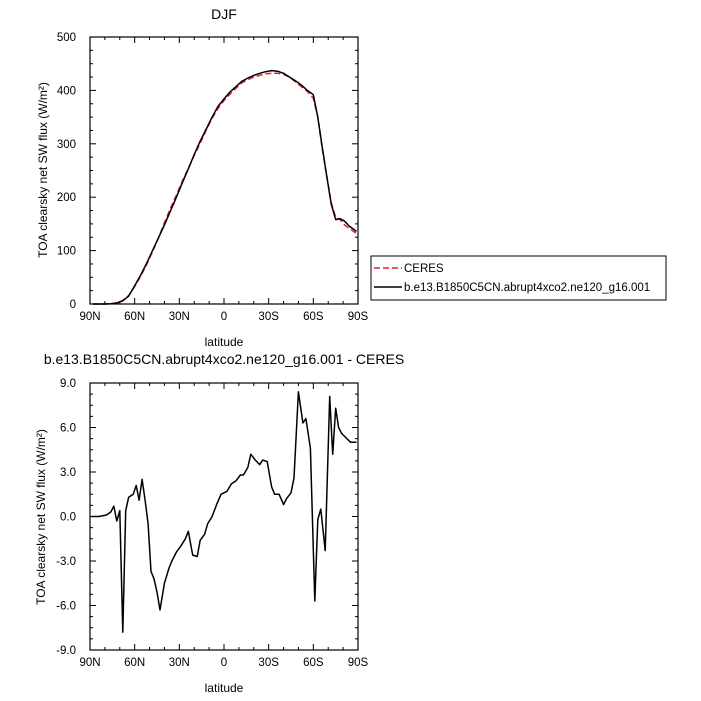  What do you see at coordinates (66, 651) in the screenshot?
I see `y-tick-label: -9.0` at bounding box center [66, 651].